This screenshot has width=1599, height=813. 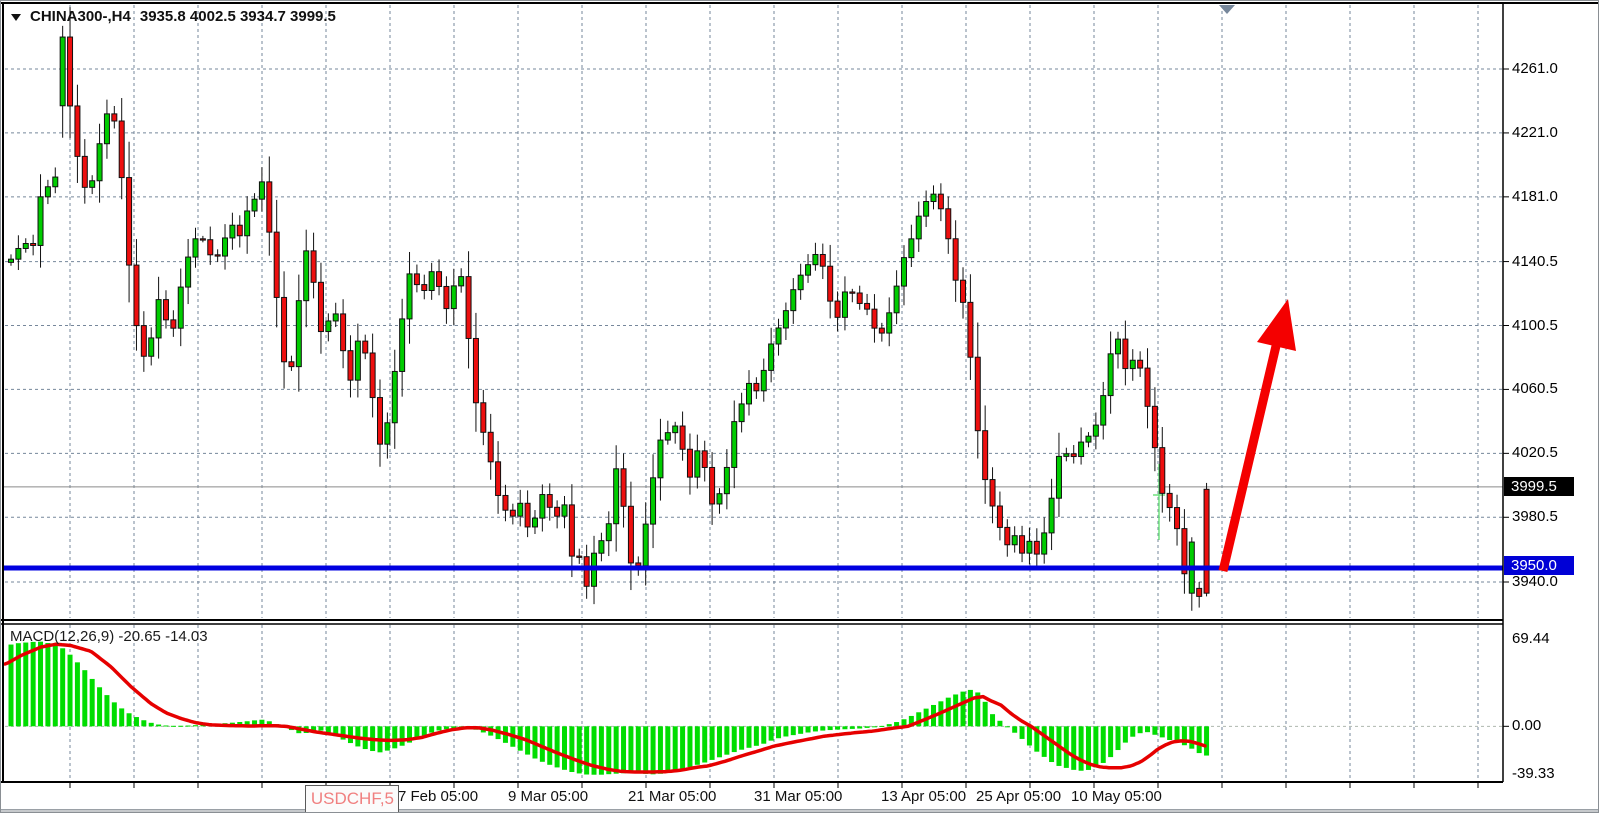 What do you see at coordinates (1533, 773) in the screenshot?
I see `macd-scale-min: -39.33` at bounding box center [1533, 773].